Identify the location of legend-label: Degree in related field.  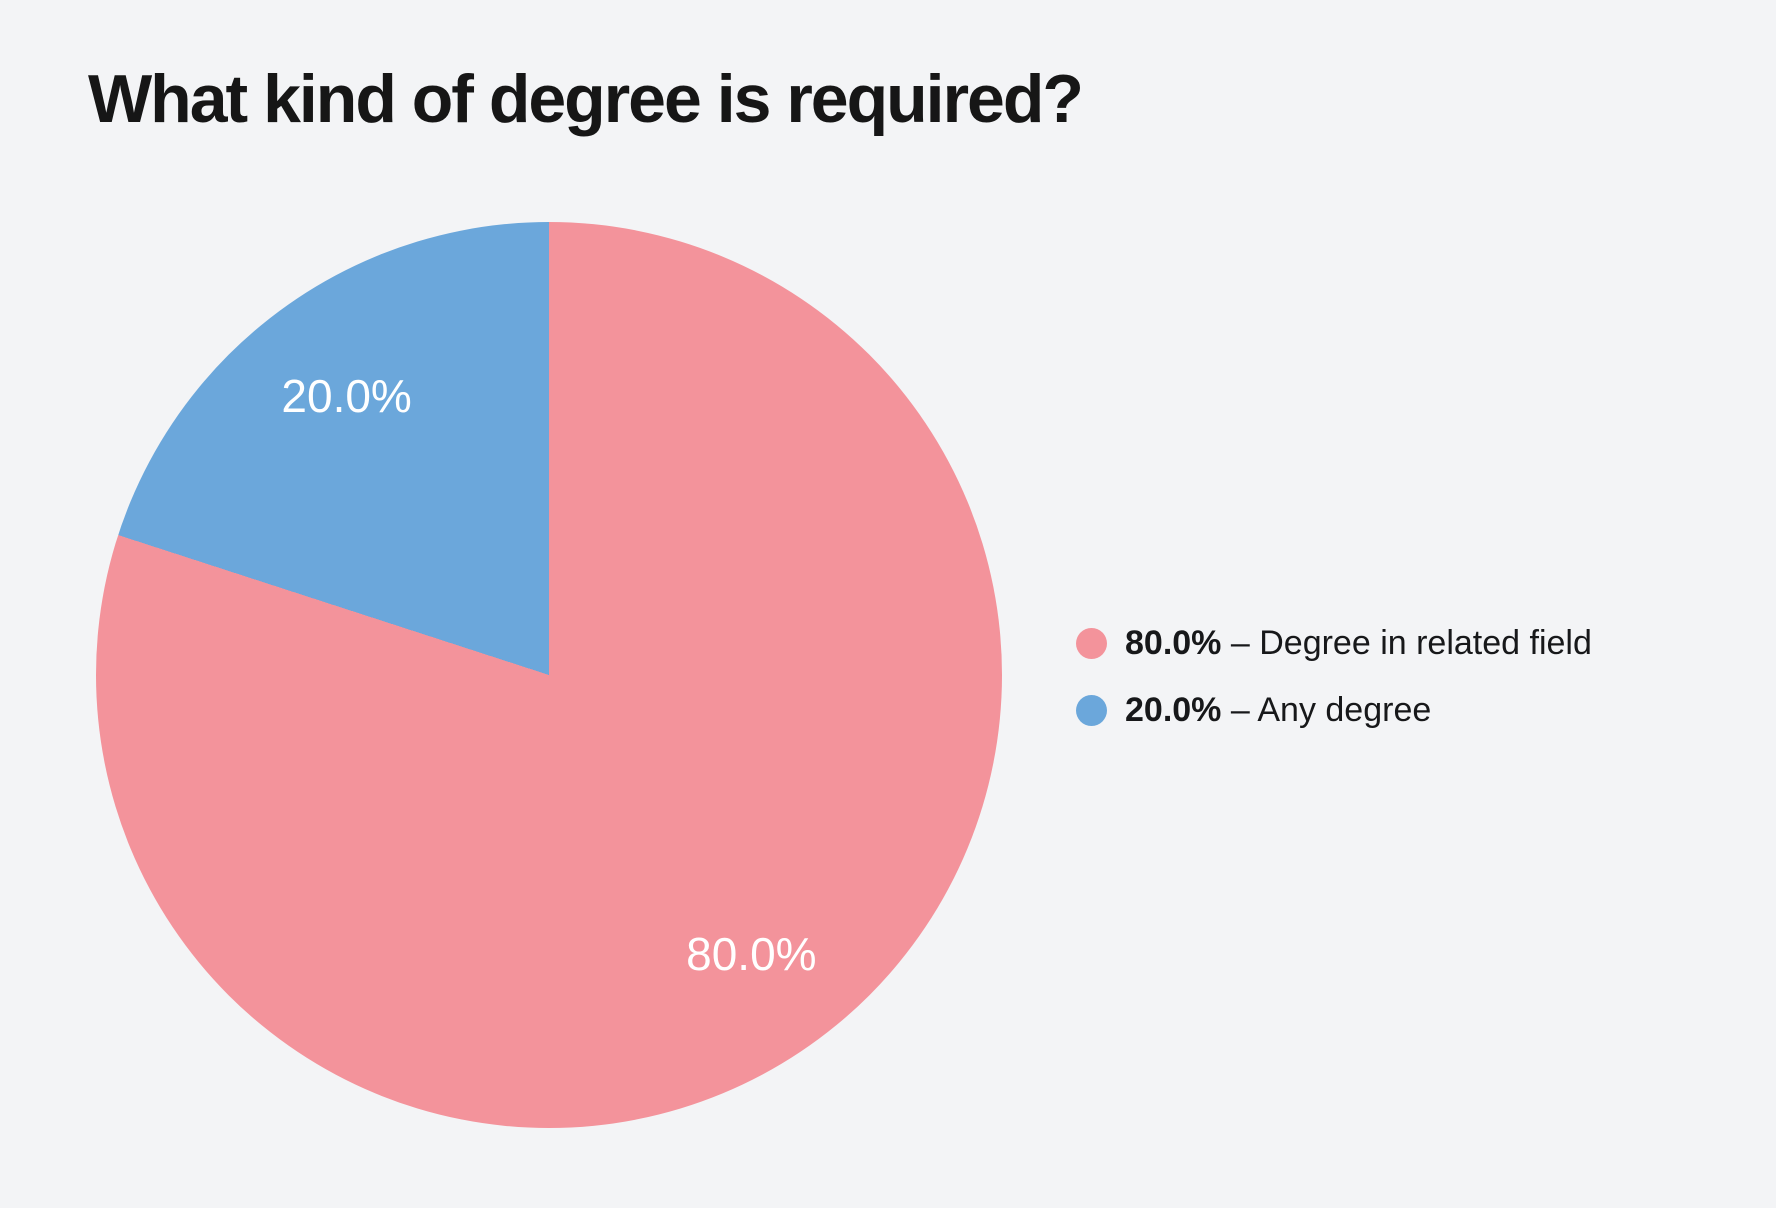
(1425, 643).